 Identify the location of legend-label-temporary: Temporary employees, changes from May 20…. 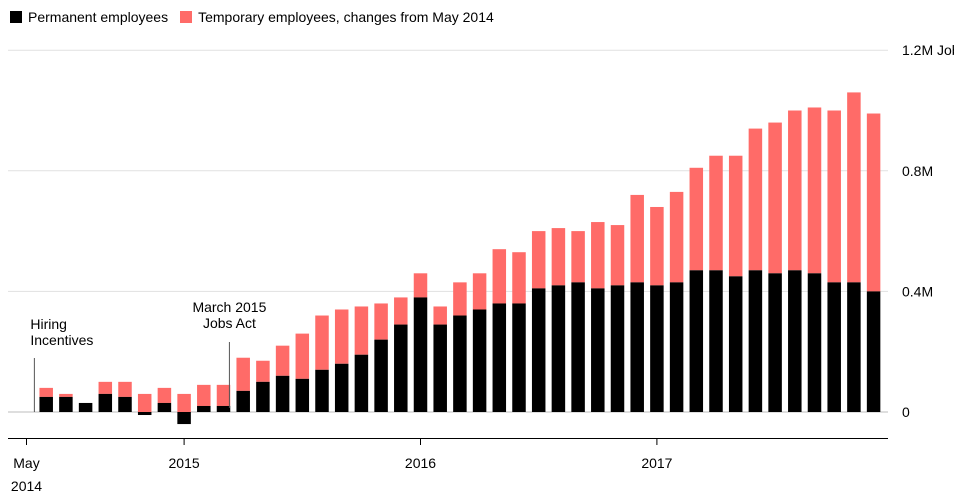
(346, 17).